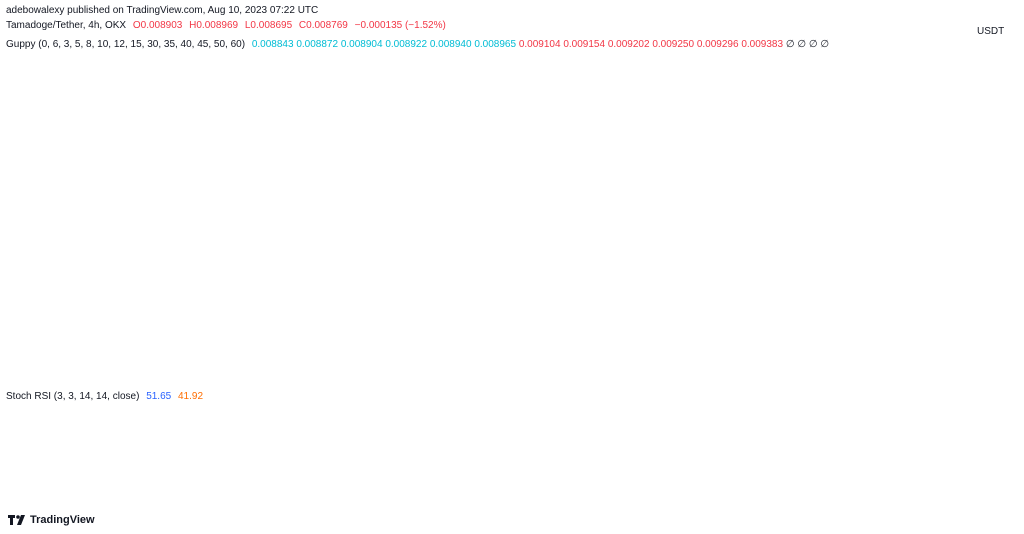 Image resolution: width=1024 pixels, height=534 pixels. I want to click on time-tick-label: 10, so click(854, 499).